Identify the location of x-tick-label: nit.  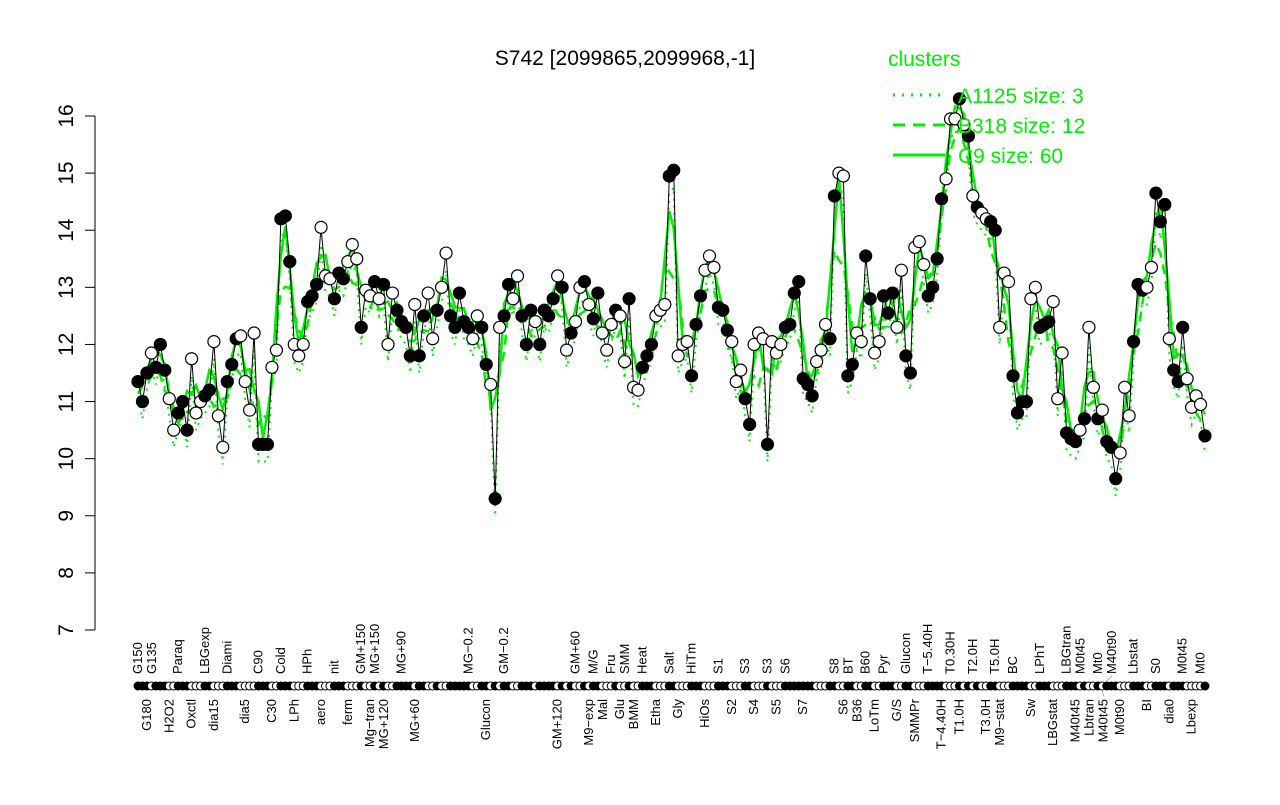
(333, 667).